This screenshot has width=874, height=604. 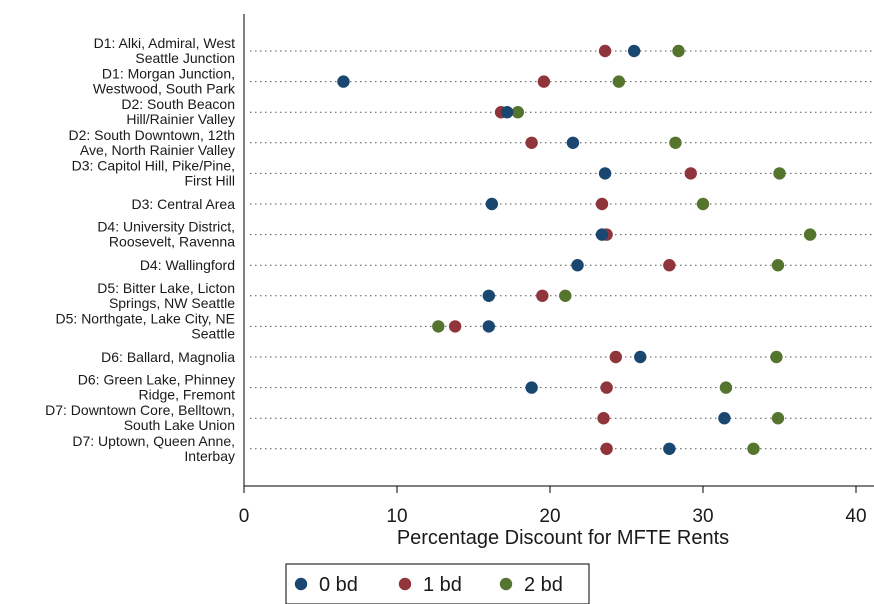 What do you see at coordinates (180, 119) in the screenshot?
I see `category-label-line: Hill/Rainier Valley` at bounding box center [180, 119].